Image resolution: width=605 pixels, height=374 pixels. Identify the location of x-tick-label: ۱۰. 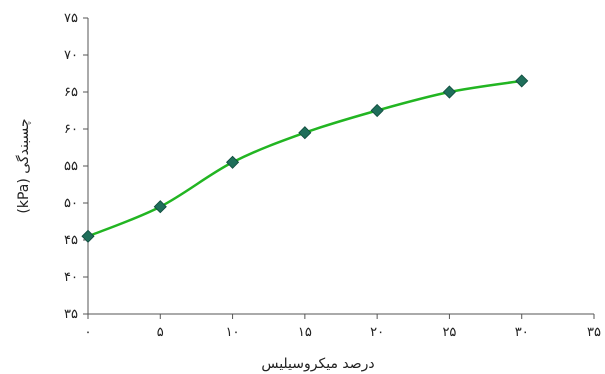
(233, 332).